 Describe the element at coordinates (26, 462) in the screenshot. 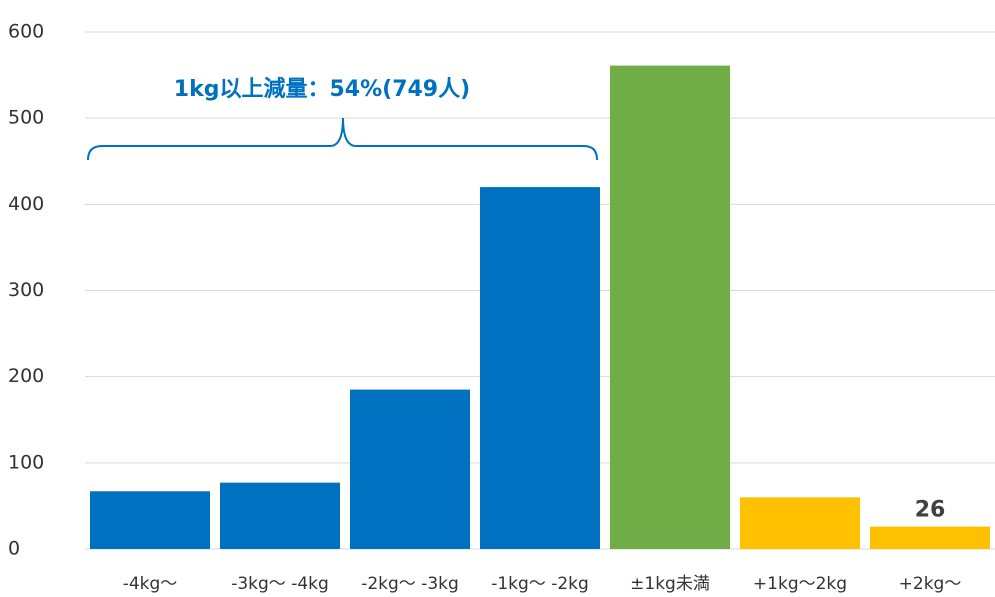

I see `y-tick-label: 100` at that location.